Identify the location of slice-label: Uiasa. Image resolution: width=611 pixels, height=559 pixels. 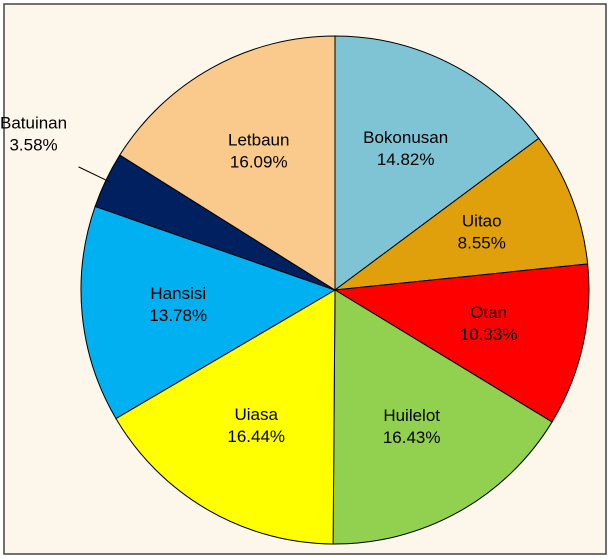
(256, 414).